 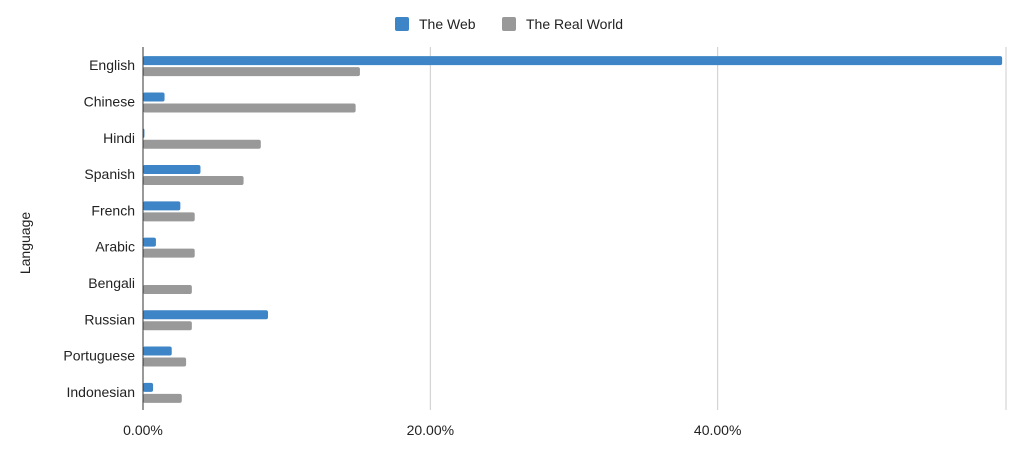 I want to click on category-label: English, so click(x=112, y=65).